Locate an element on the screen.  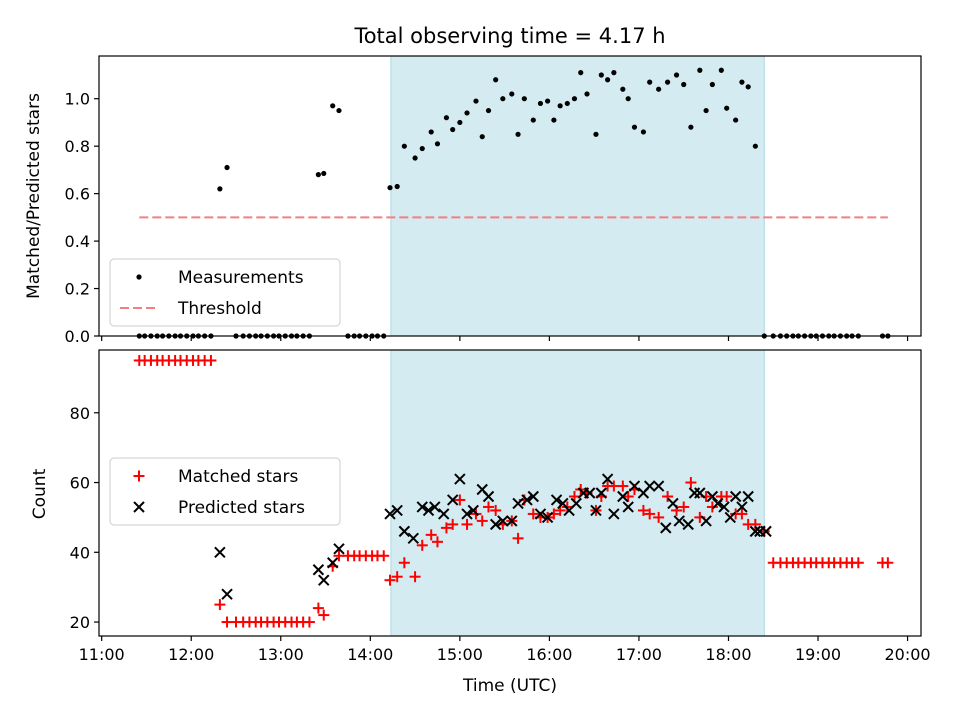
y-tick-label: 0.4 is located at coordinates (77, 241).